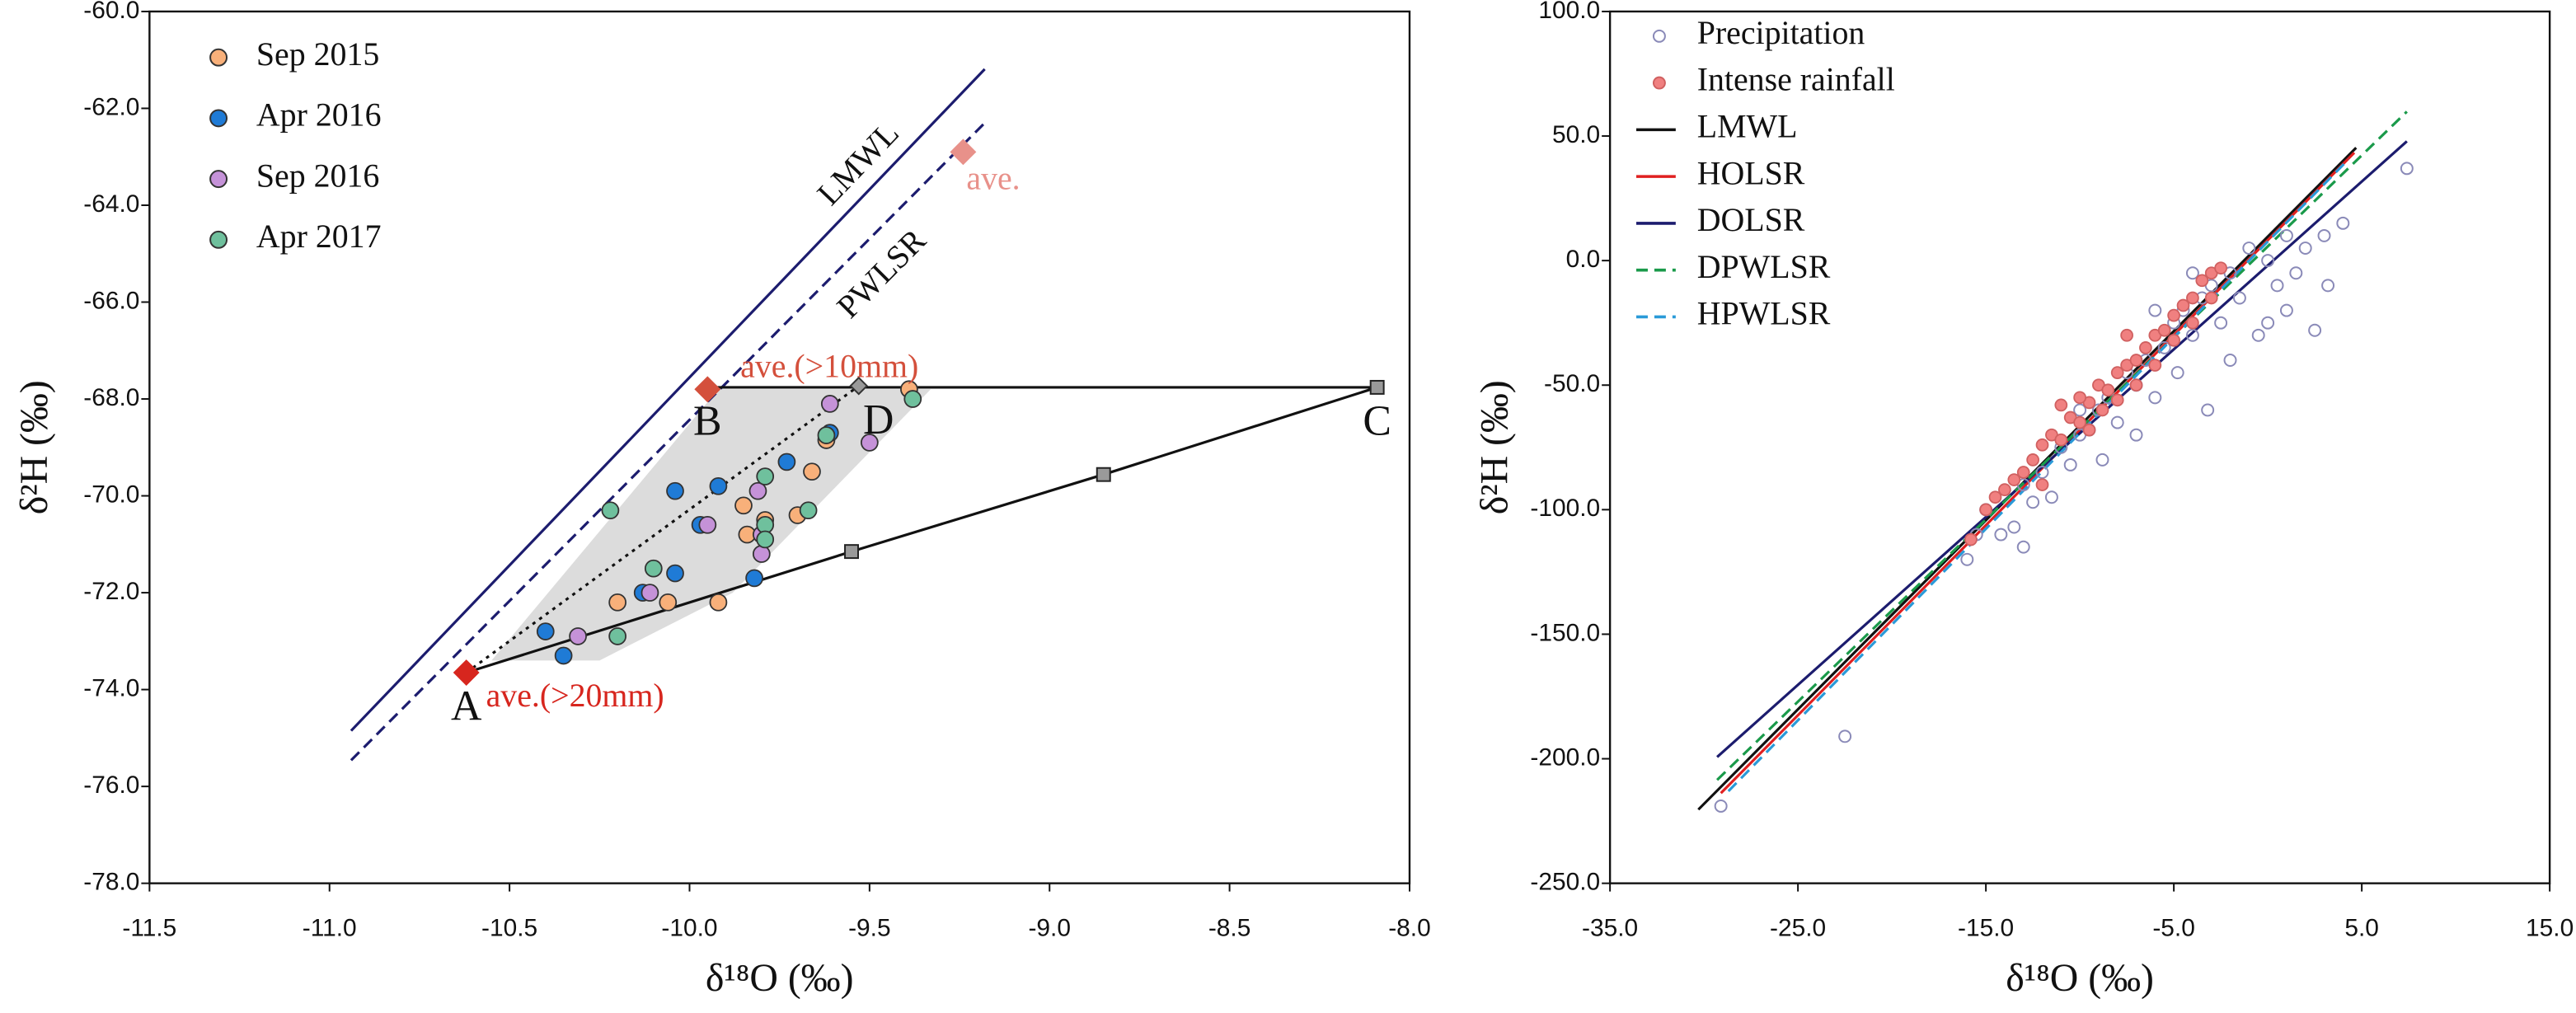  What do you see at coordinates (1796, 79) in the screenshot?
I see `legend-label: Intense rainfall` at bounding box center [1796, 79].